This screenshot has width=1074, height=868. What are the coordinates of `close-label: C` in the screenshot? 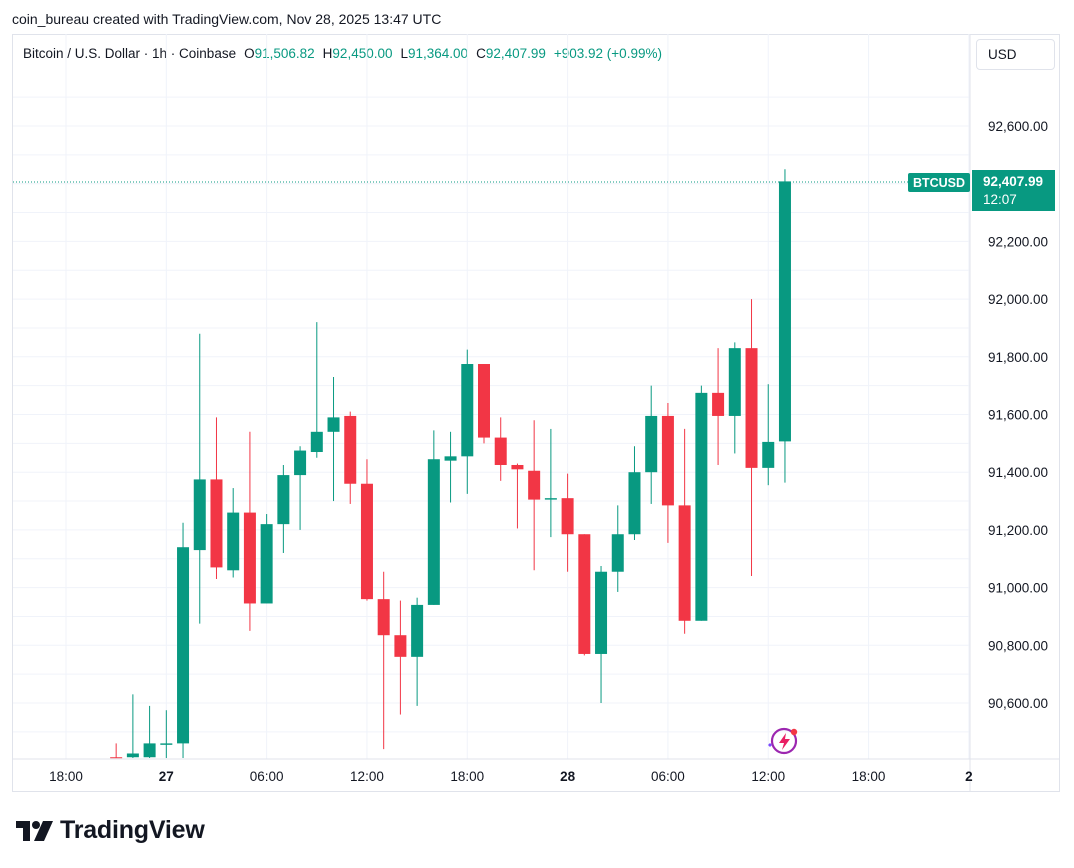 It's located at (481, 53).